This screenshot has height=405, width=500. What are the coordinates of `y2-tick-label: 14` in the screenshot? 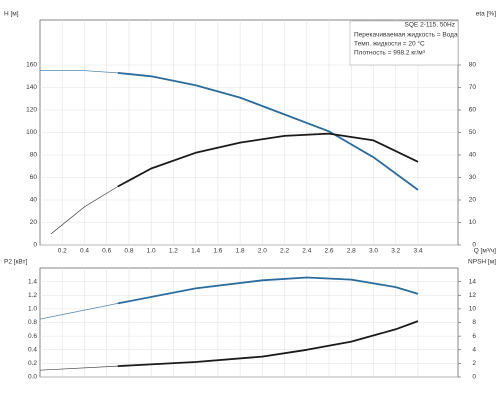 It's located at (473, 281).